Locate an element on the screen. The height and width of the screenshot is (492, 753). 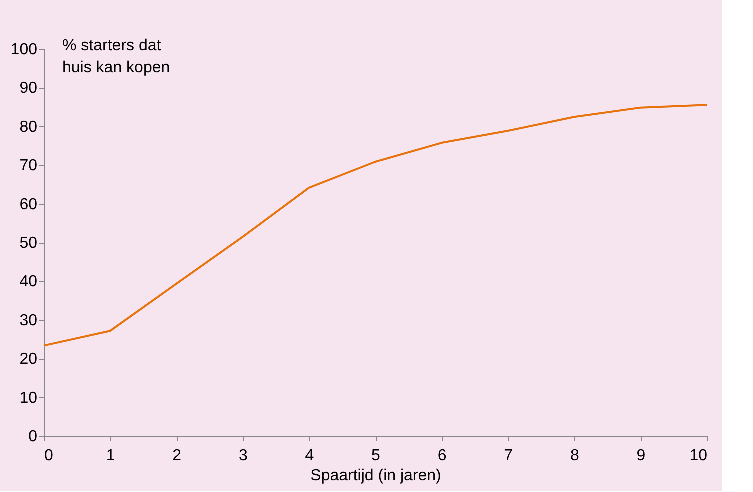
x-tick-label: 5 is located at coordinates (376, 456).